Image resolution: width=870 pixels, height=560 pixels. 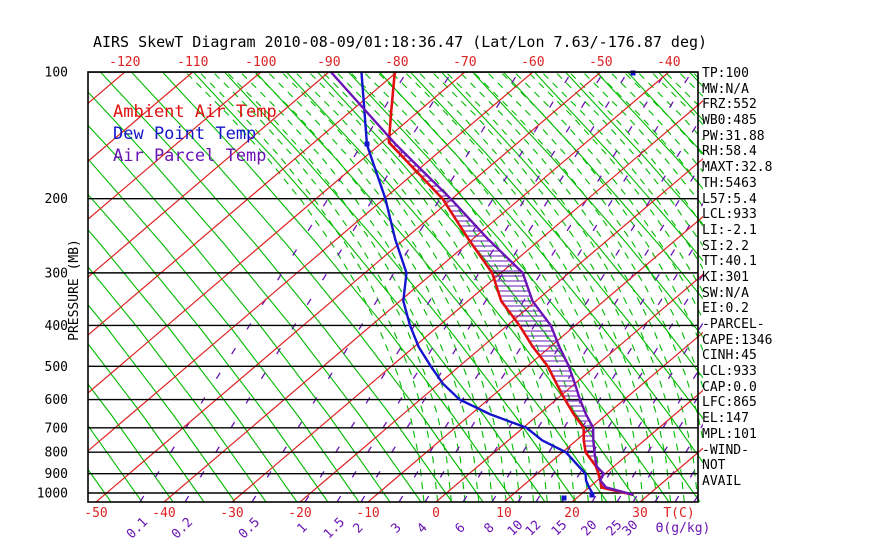 I want to click on pressure-tick: 700, so click(x=56, y=428).